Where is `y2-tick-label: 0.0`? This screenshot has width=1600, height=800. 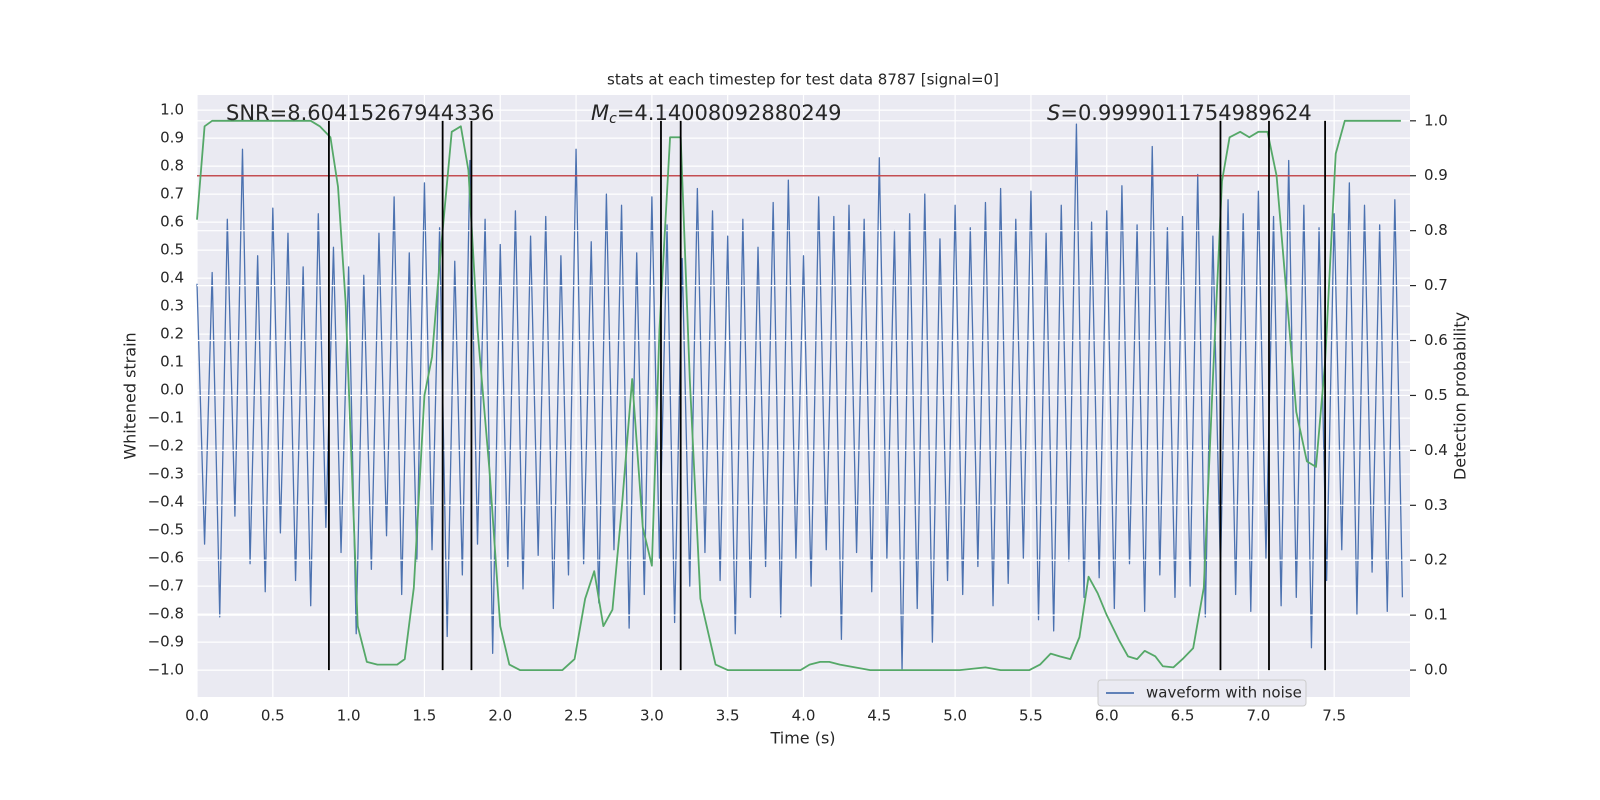
y2-tick-label: 0.0 is located at coordinates (1436, 670).